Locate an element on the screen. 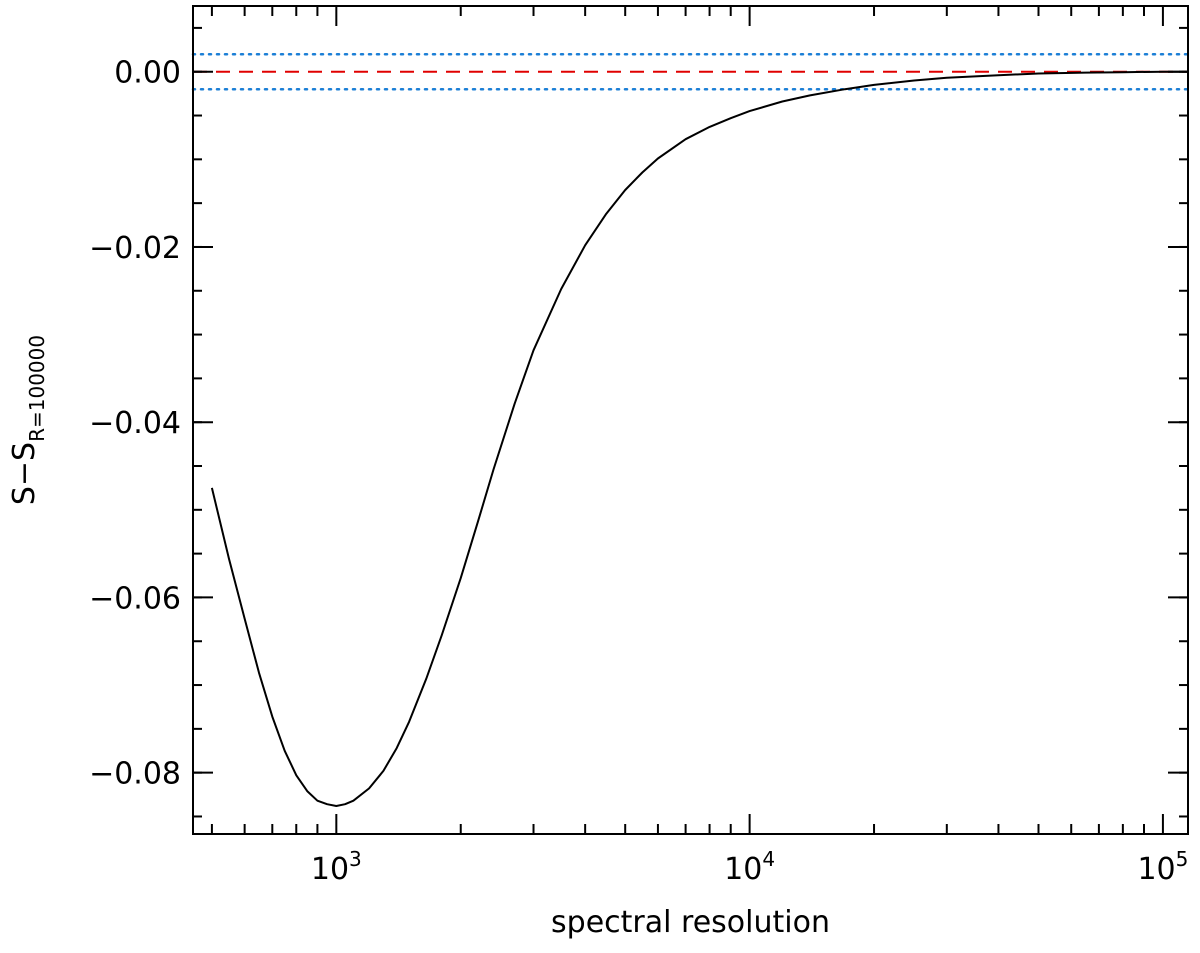  y-tick-label: 0.00 is located at coordinates (147, 73).